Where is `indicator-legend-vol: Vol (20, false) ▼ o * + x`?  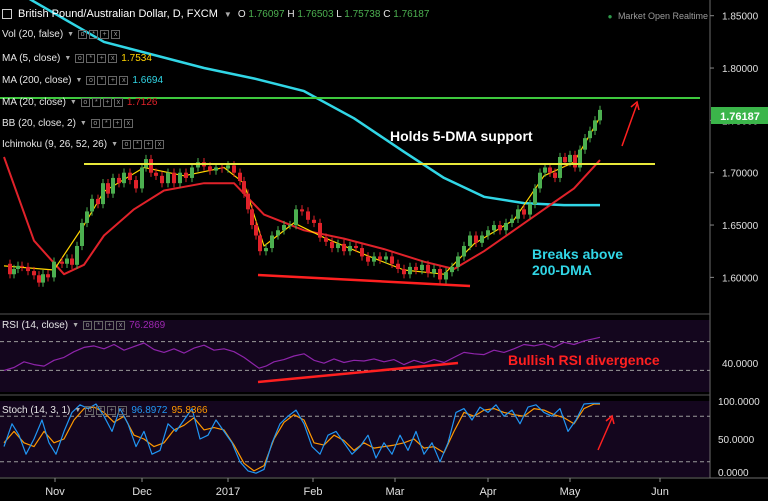
indicator-legend-vol: Vol (20, false) ▼ o * + x is located at coordinates (61, 34).